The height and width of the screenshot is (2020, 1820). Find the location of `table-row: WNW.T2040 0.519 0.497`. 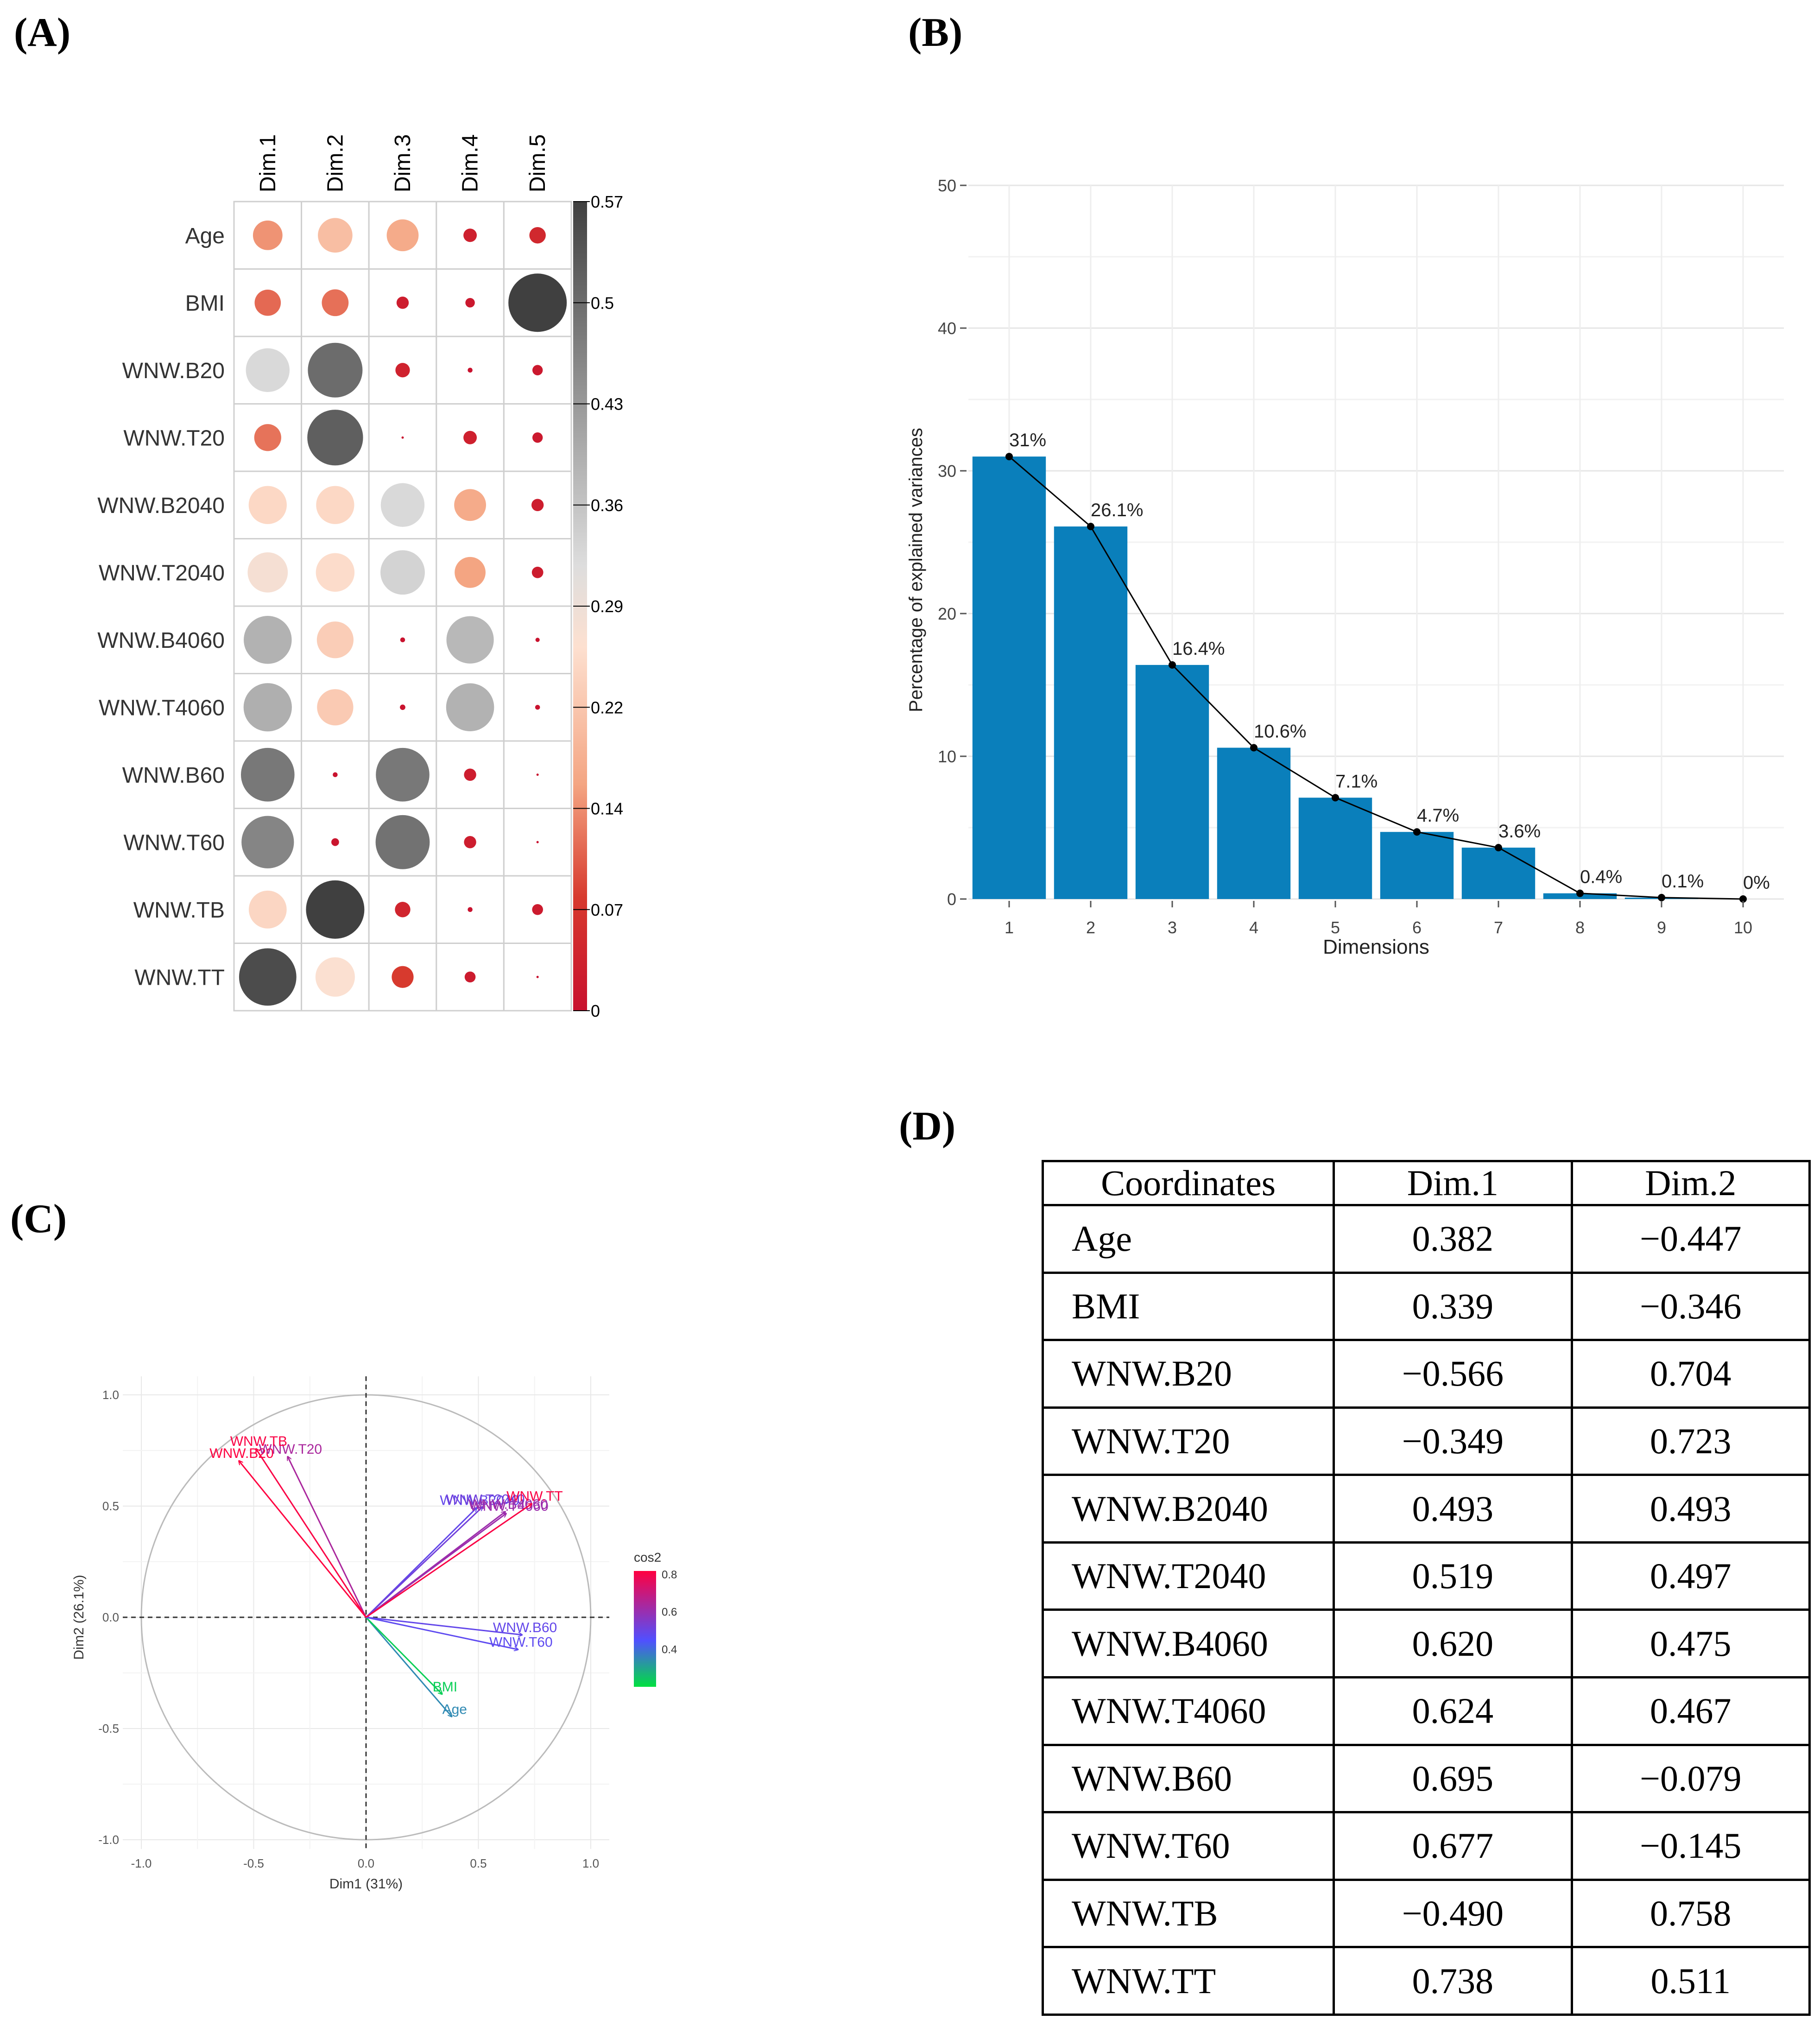

table-row: WNW.T2040 0.519 0.497 is located at coordinates (1426, 1576).